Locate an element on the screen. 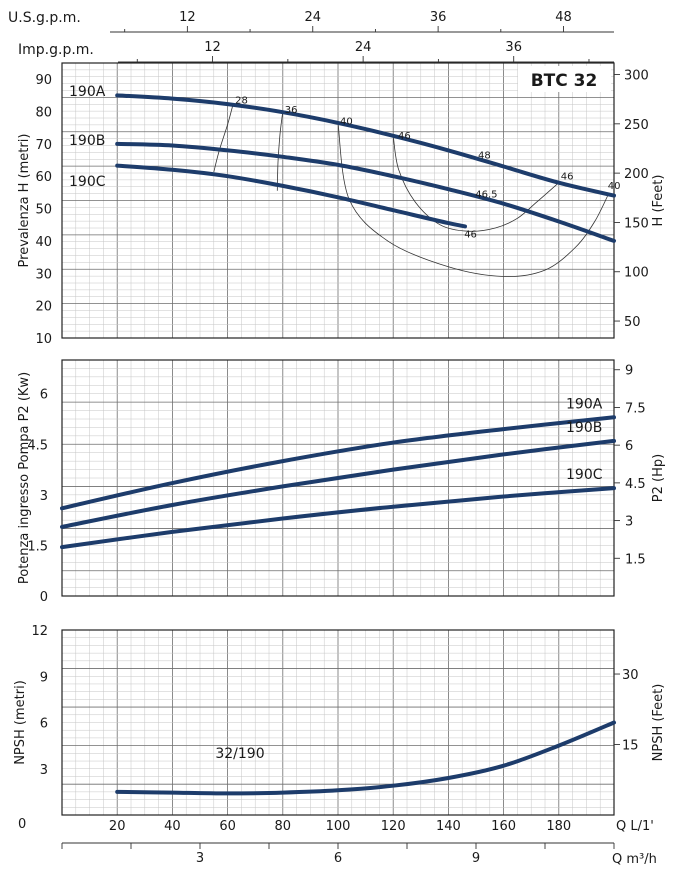 The height and width of the screenshot is (873, 673). power-y-tick-label: 4.5 is located at coordinates (37, 445).